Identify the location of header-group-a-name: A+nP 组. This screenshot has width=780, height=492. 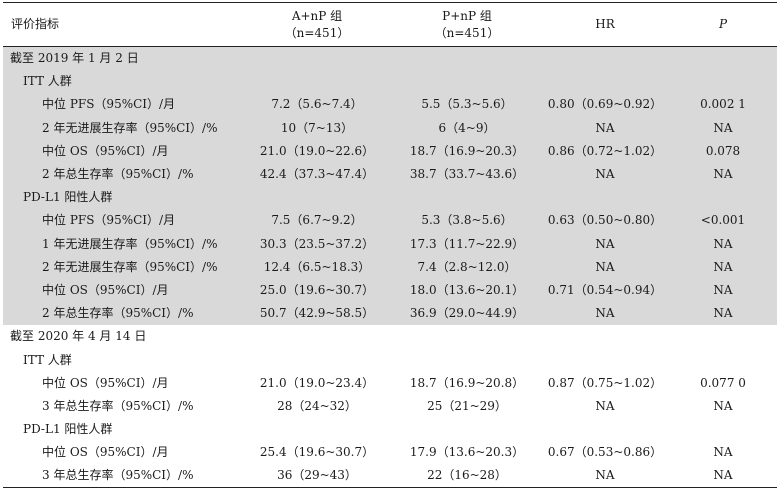
(317, 15).